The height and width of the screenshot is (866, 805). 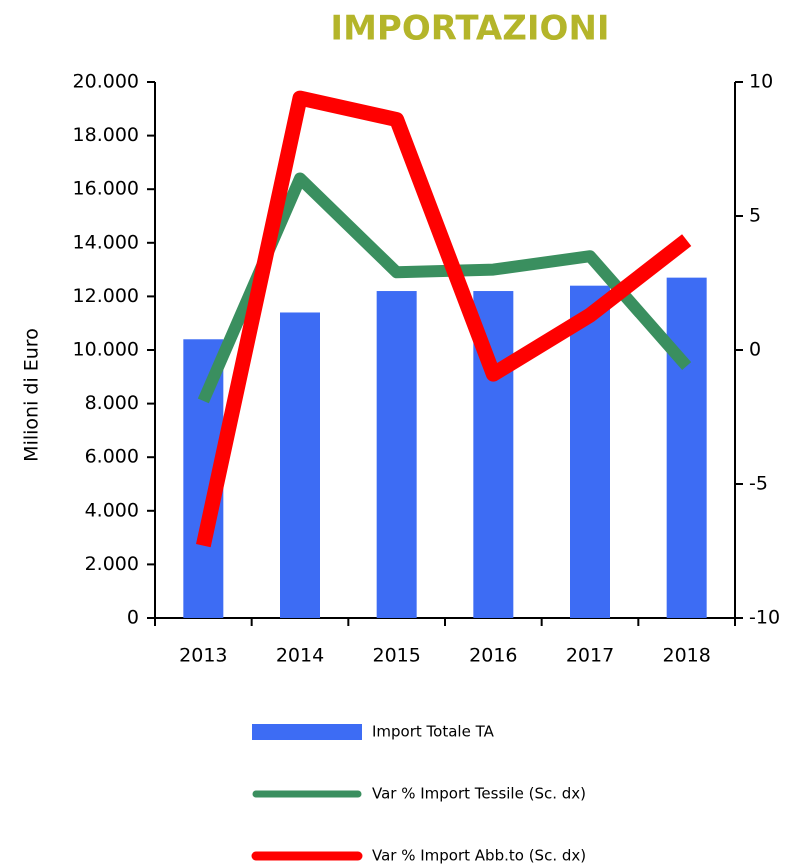 I want to click on x-tick-label: 2014, so click(x=300, y=656).